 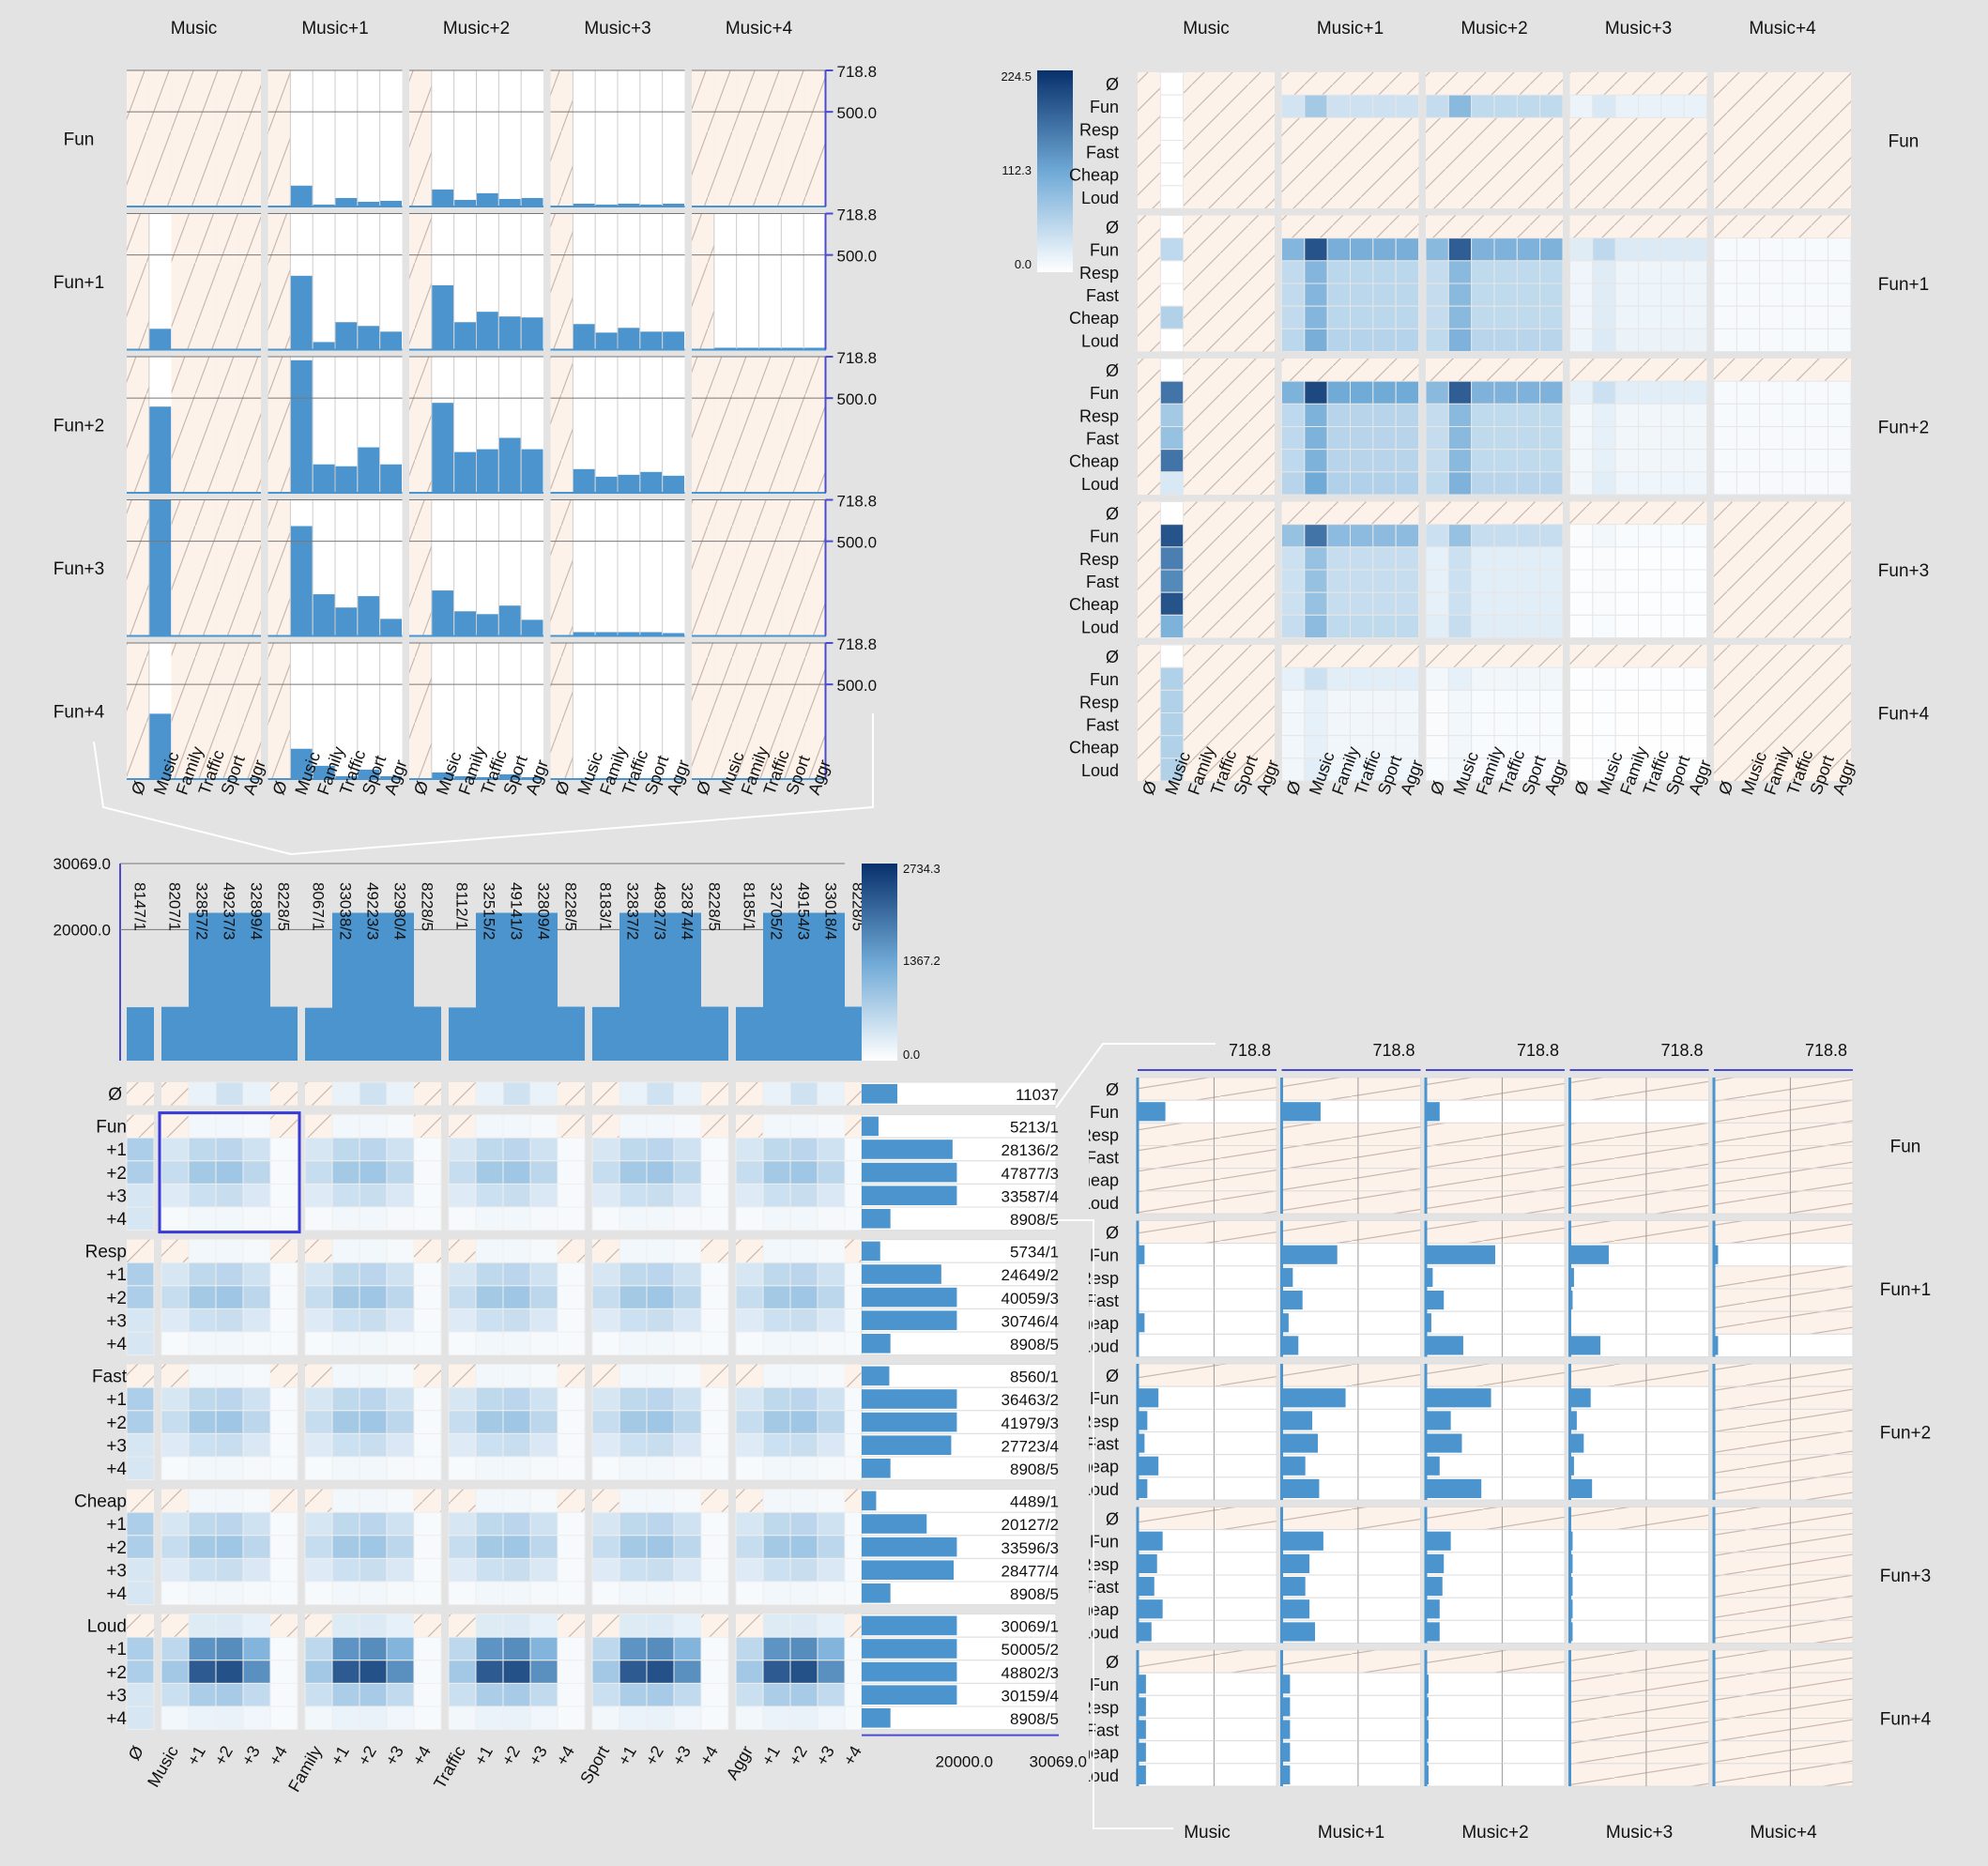 What do you see at coordinates (284, 907) in the screenshot?
I see `column-total-label: 8228/5` at bounding box center [284, 907].